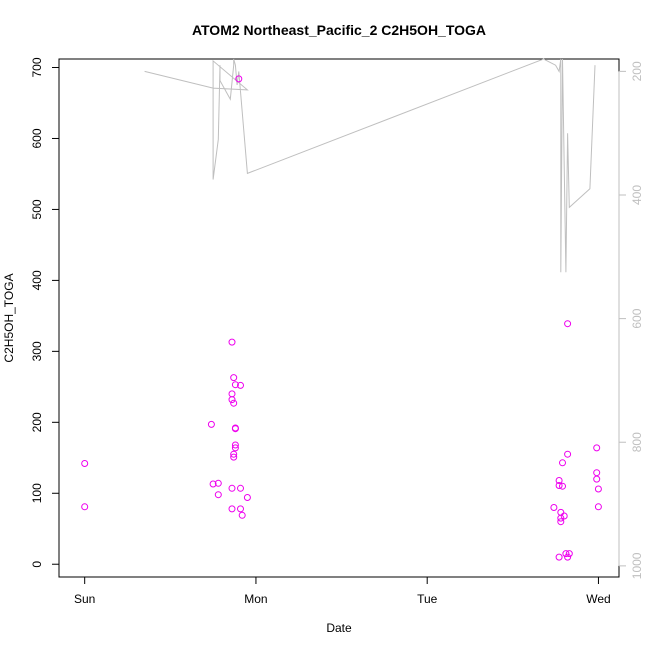 The image size is (650, 650). Describe the element at coordinates (637, 195) in the screenshot. I see `y2-tick-label: 400` at that location.